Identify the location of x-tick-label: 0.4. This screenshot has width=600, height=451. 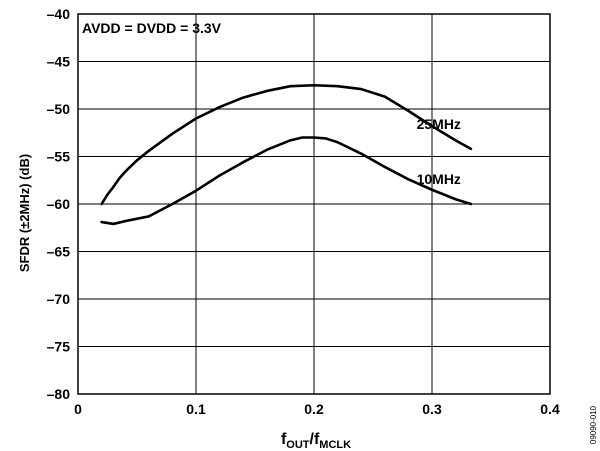
(550, 409).